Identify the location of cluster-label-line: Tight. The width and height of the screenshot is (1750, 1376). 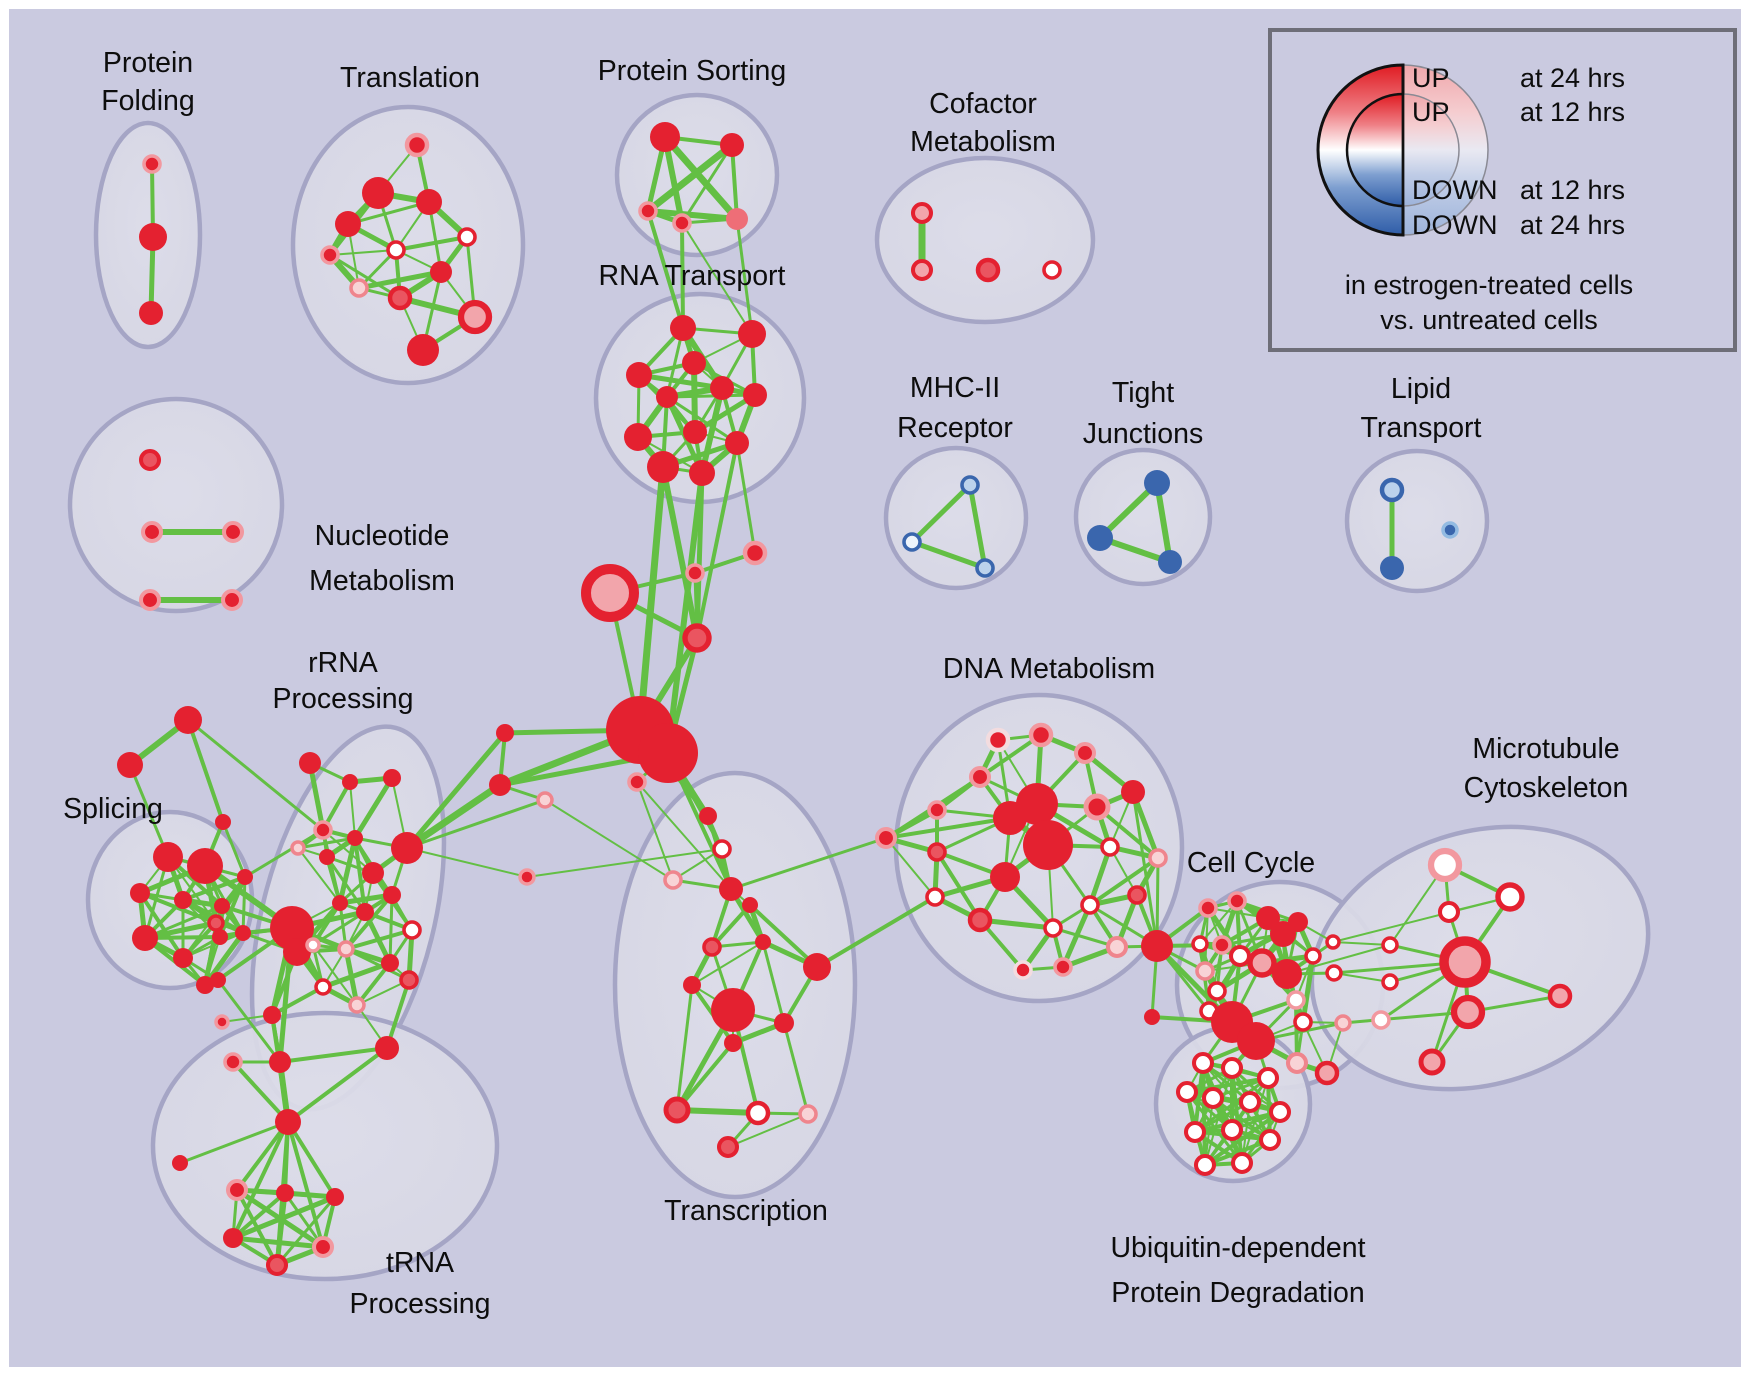
(1143, 393).